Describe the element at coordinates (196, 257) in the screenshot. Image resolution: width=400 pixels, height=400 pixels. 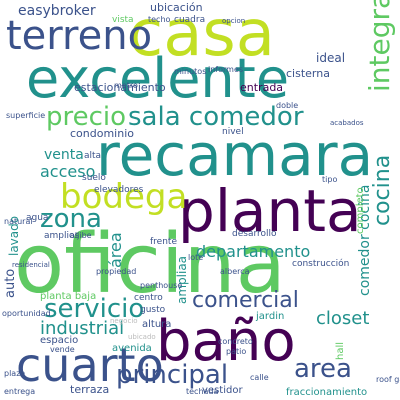
I see `word-centro: lote` at that location.